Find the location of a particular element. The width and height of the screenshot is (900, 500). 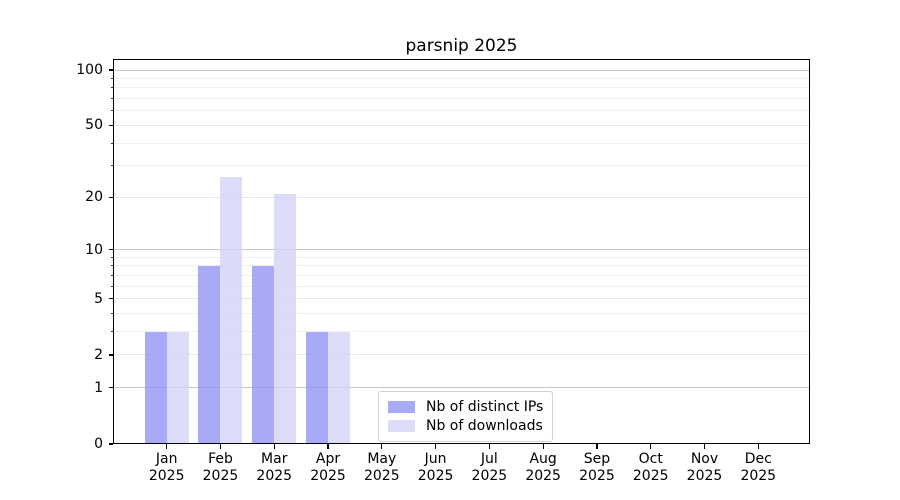

x-tick-label: Dec 2025 is located at coordinates (758, 467).